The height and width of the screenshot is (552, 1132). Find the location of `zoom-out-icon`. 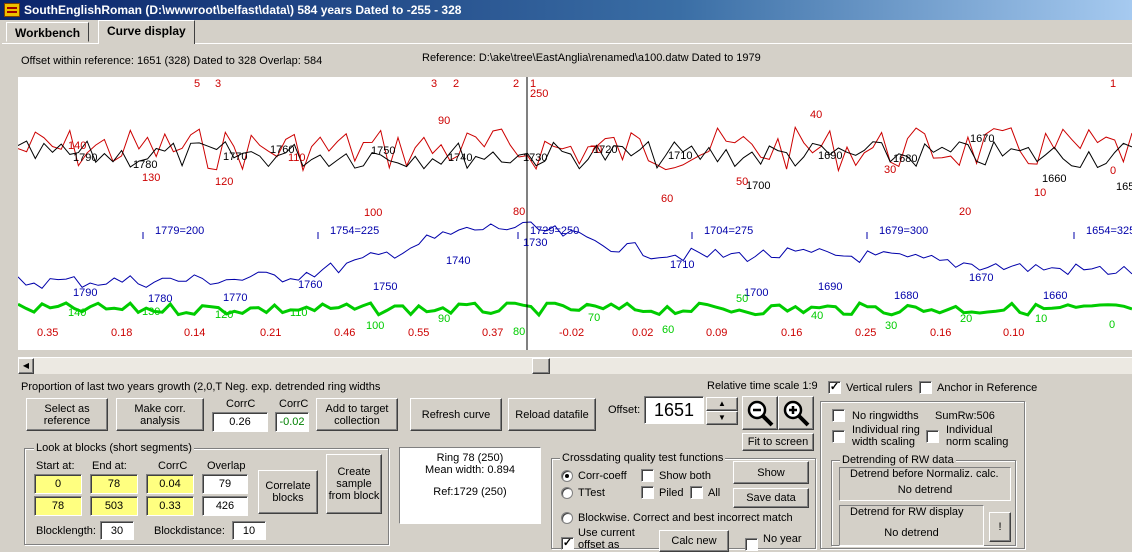

zoom-out-icon is located at coordinates (760, 413).